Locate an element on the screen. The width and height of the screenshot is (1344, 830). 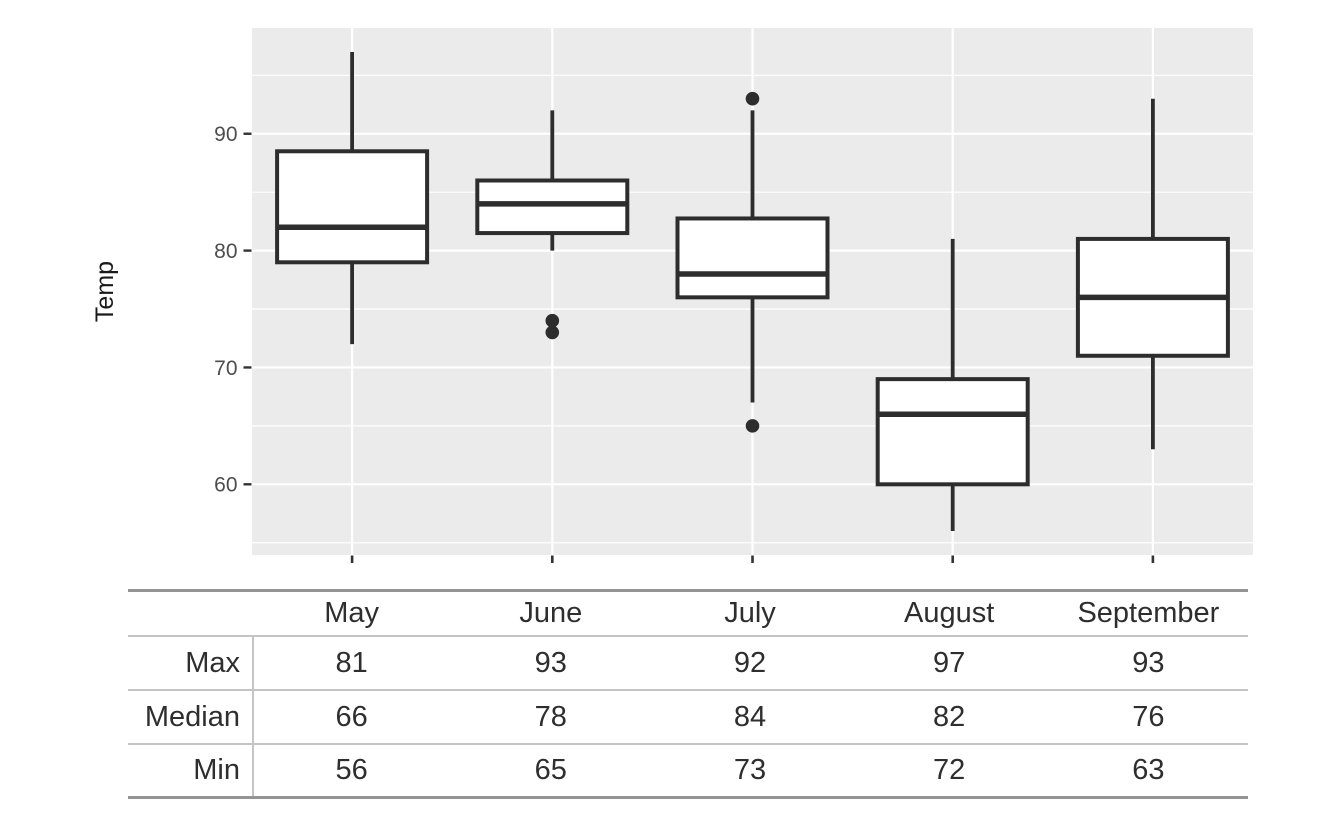
table-label-column-separator is located at coordinates (253, 715).